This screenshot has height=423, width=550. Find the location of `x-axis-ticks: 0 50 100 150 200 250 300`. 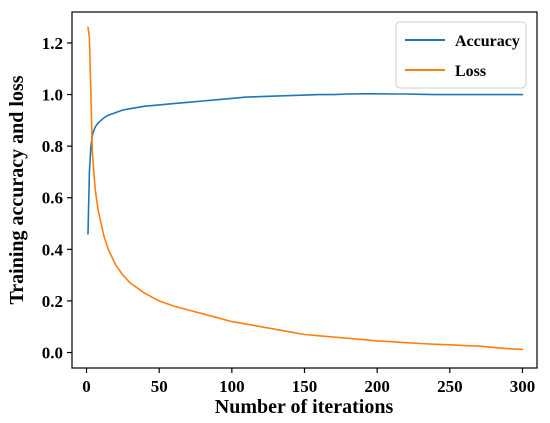

x-axis-ticks: 0 50 100 150 200 250 300 is located at coordinates (308, 382).